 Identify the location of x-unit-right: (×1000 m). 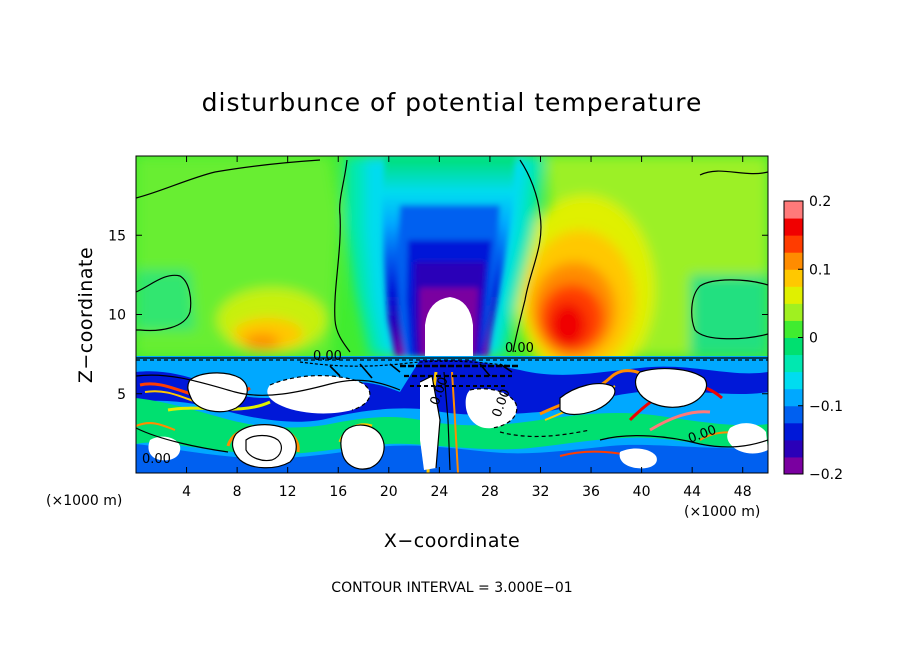
(722, 512).